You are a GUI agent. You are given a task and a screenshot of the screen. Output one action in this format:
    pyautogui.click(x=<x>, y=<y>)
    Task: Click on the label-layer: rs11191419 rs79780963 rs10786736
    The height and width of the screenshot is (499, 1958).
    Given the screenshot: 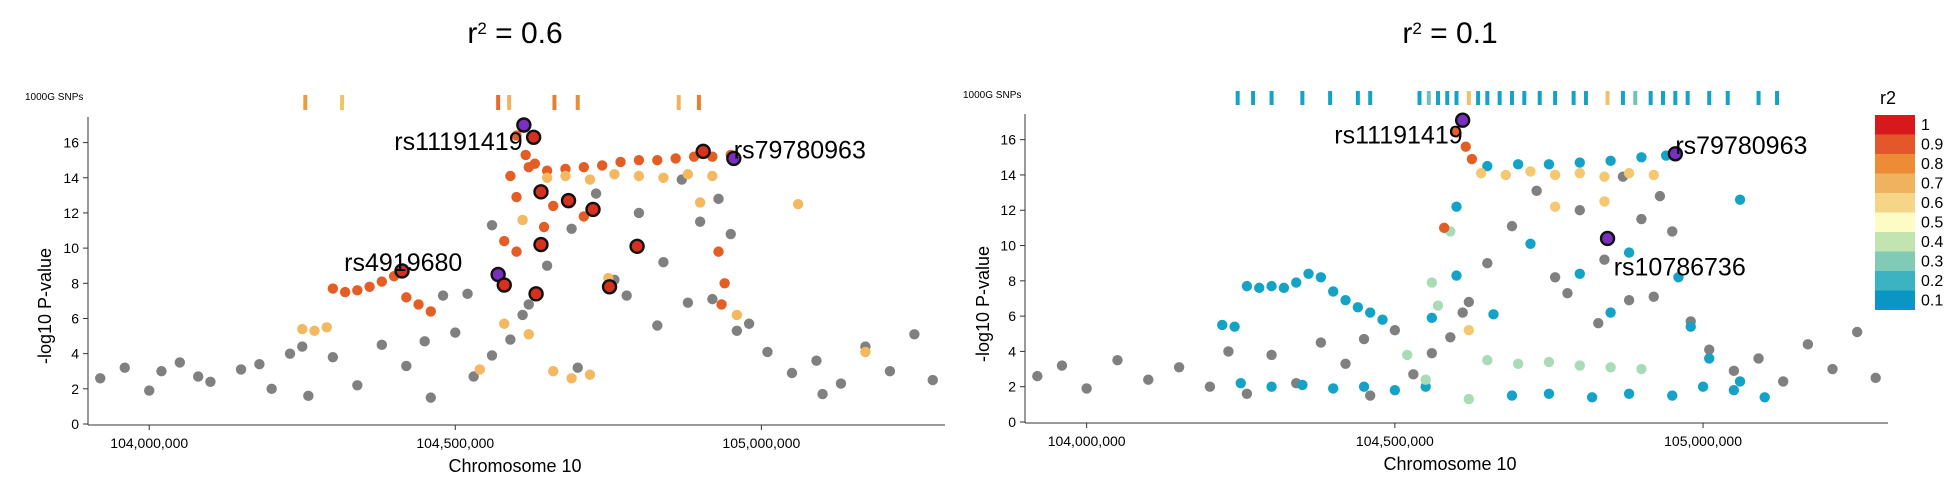 What is the action you would take?
    pyautogui.click(x=1570, y=201)
    